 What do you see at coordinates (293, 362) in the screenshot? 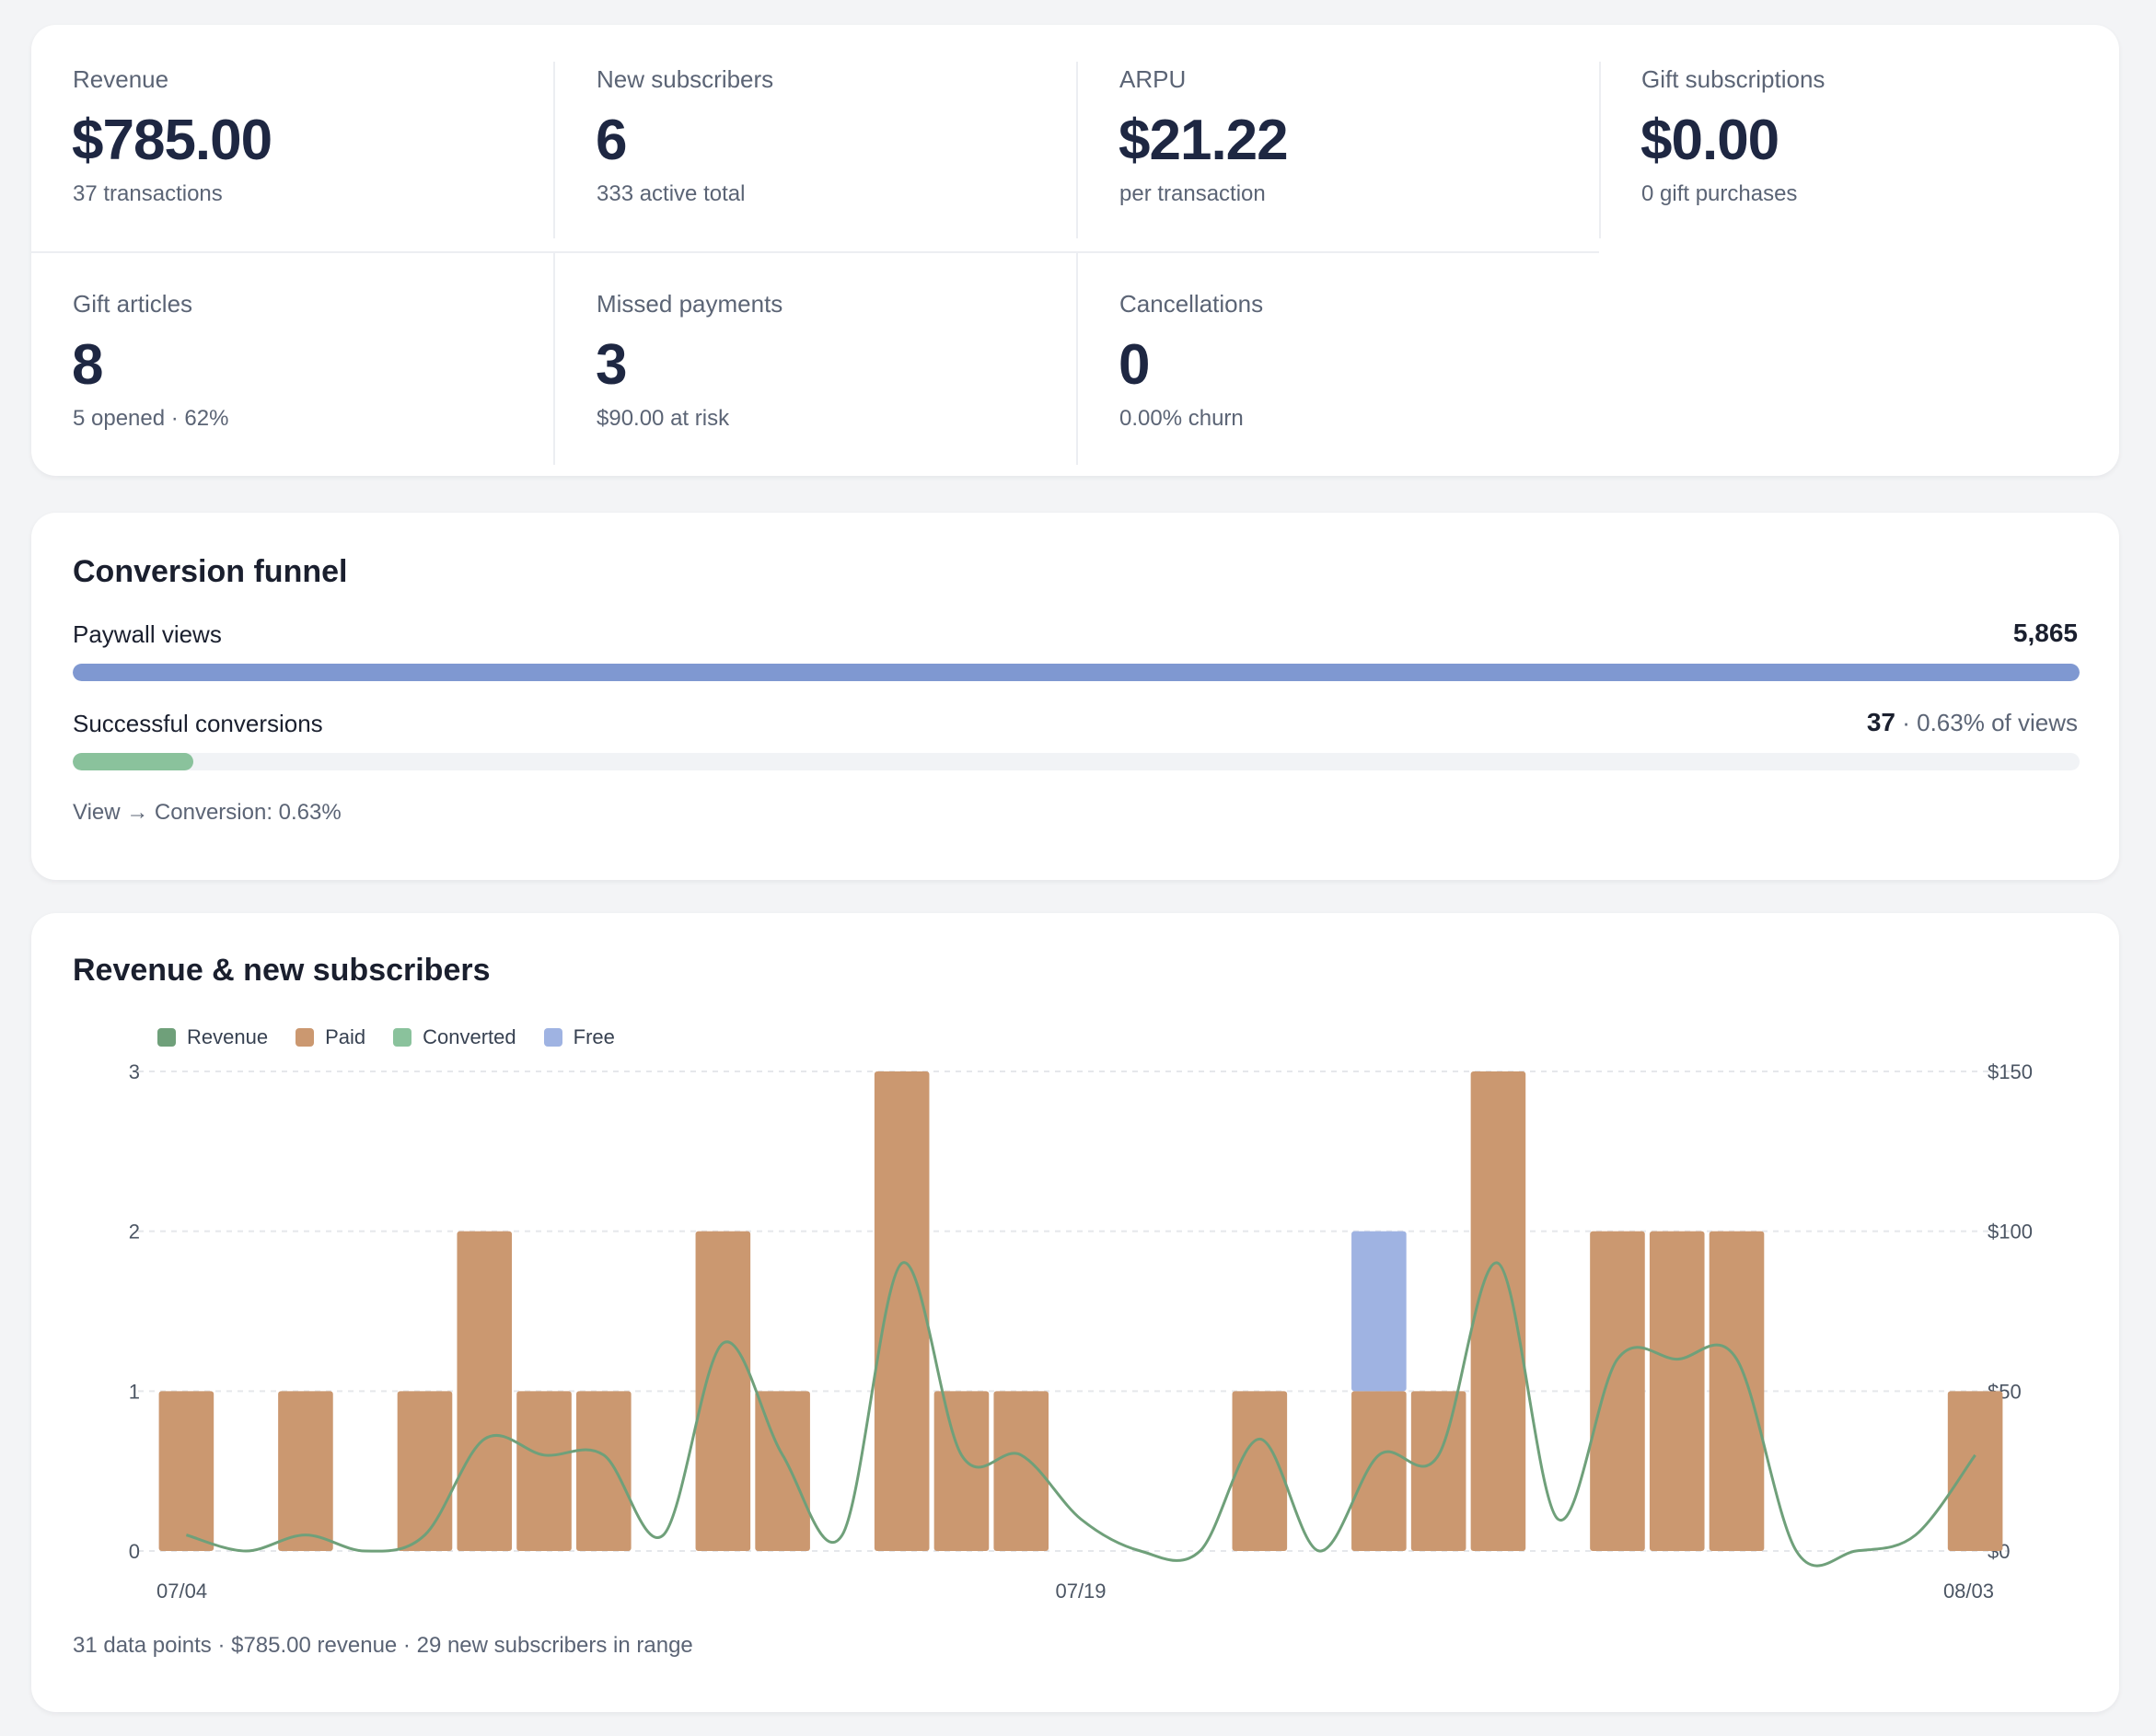
I see `stat-gift-articles: Gift articles 8 5 opened · 62%` at bounding box center [293, 362].